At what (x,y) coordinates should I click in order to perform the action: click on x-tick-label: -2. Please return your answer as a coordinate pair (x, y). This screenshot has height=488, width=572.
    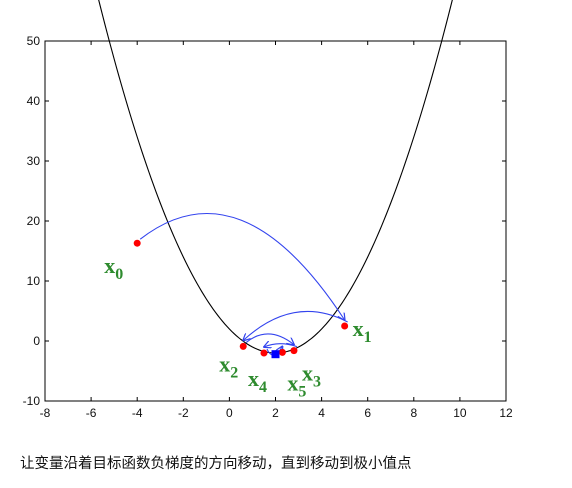
    Looking at the image, I should click on (183, 413).